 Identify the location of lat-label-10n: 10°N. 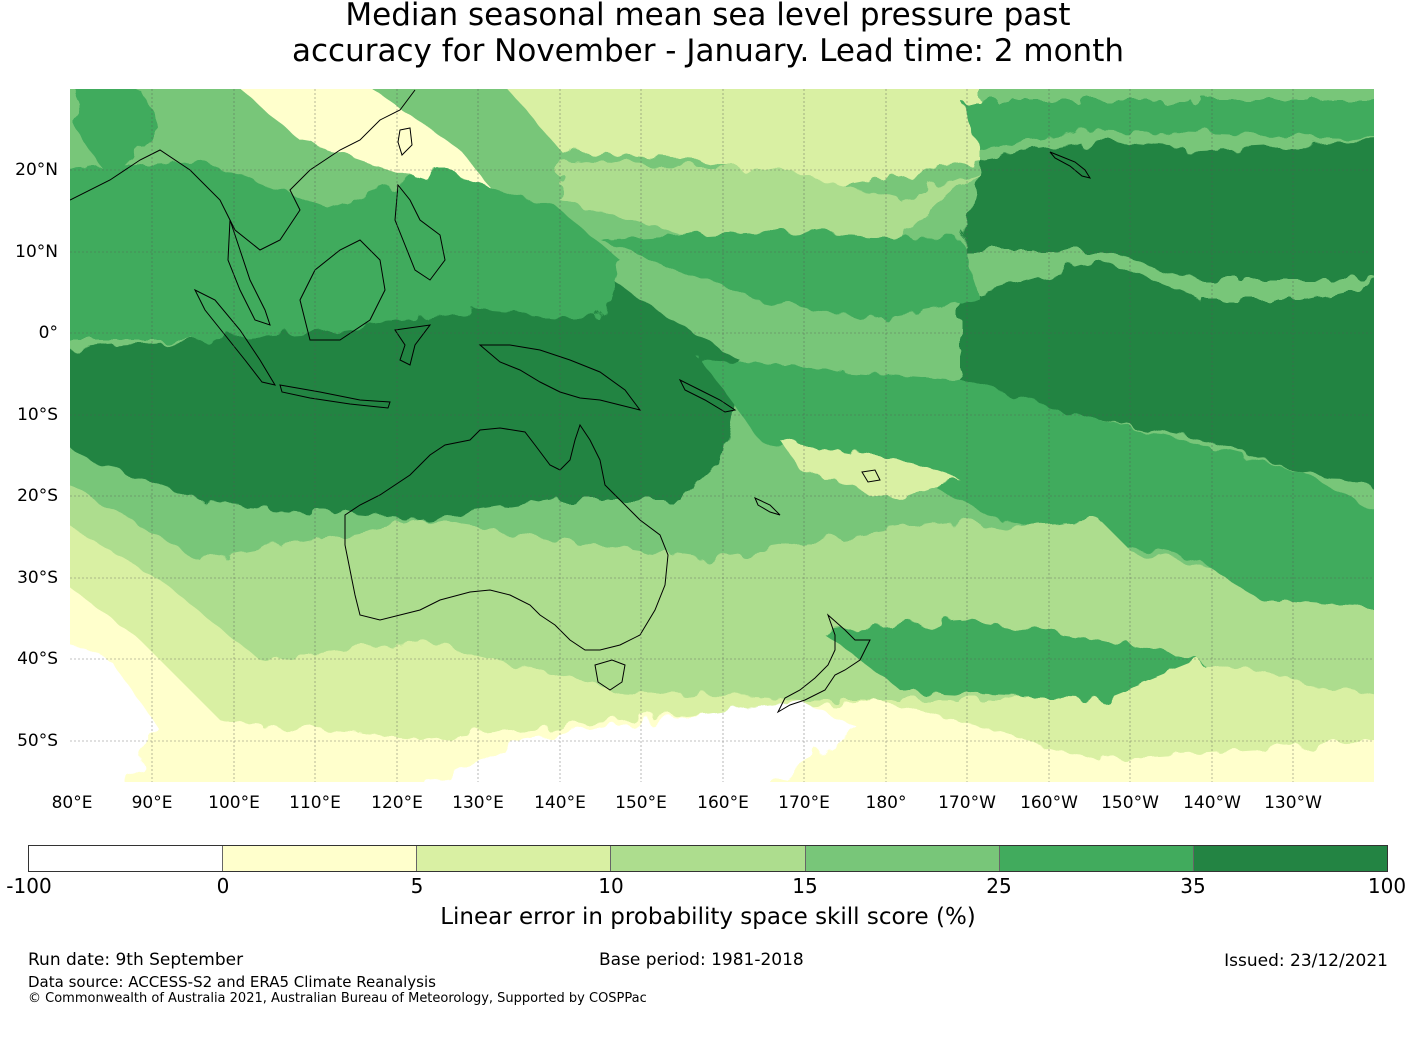
(36, 252).